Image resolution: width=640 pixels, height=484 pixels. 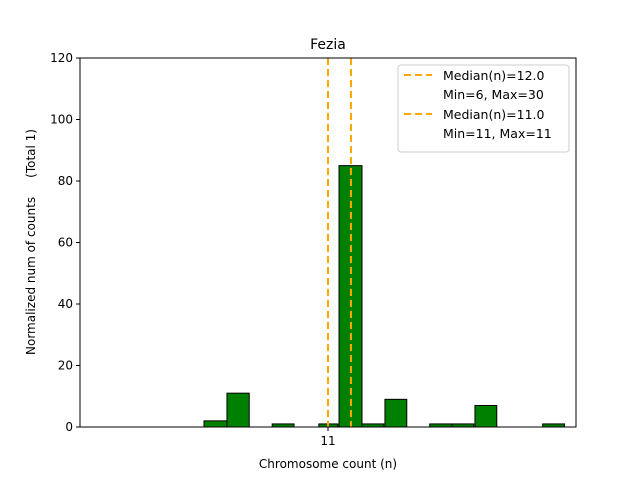 What do you see at coordinates (493, 94) in the screenshot?
I see `legend-sublabel-0: Min=6, Max=30` at bounding box center [493, 94].